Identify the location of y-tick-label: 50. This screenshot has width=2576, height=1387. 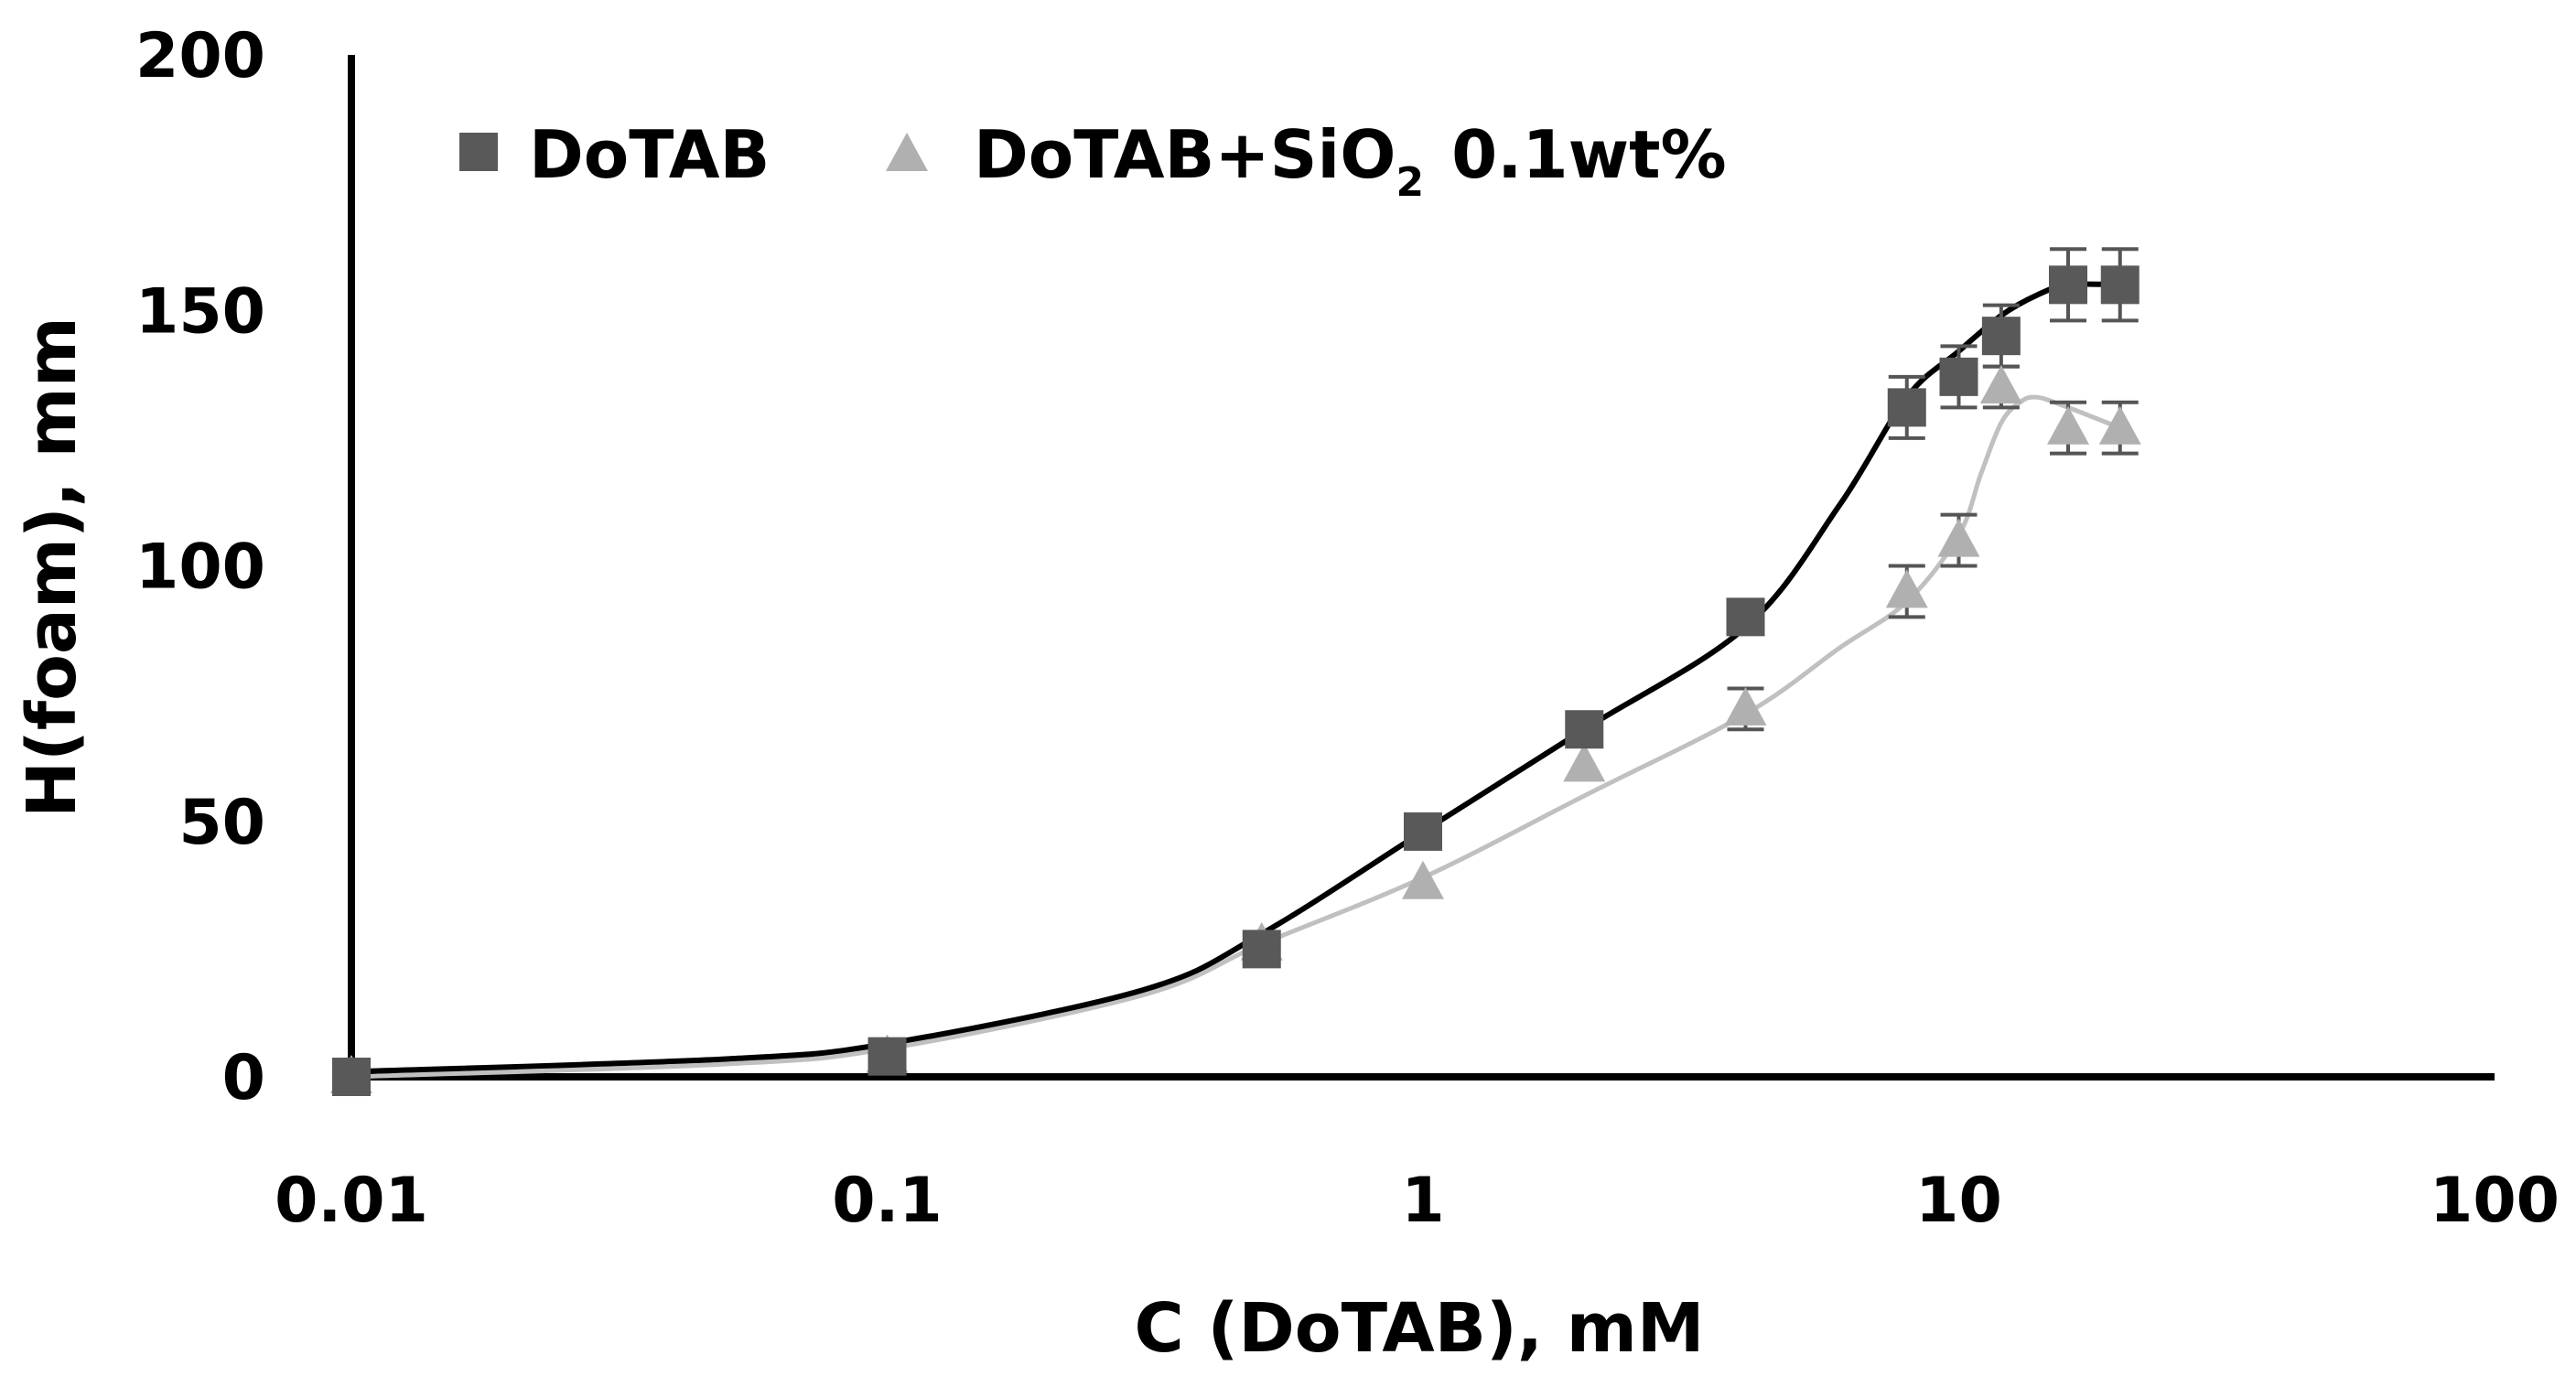
(221, 823).